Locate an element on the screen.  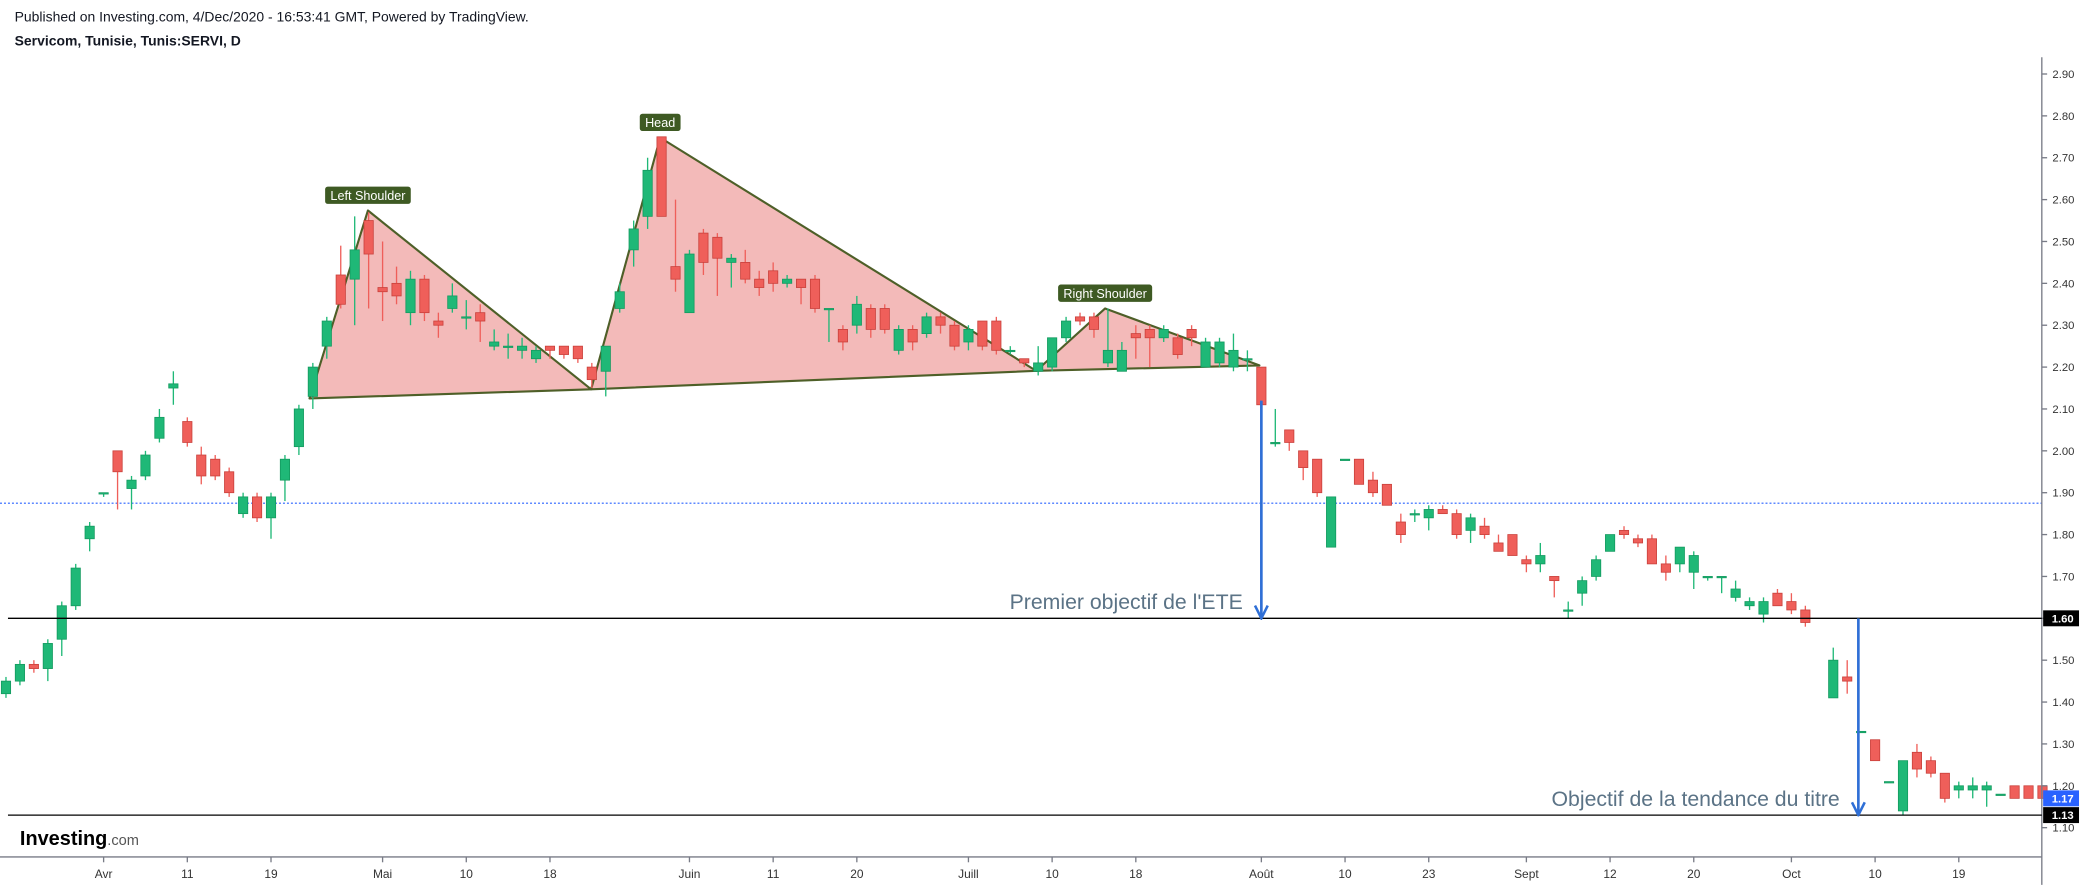
y-tick-label: 2.00 is located at coordinates (2063, 452).